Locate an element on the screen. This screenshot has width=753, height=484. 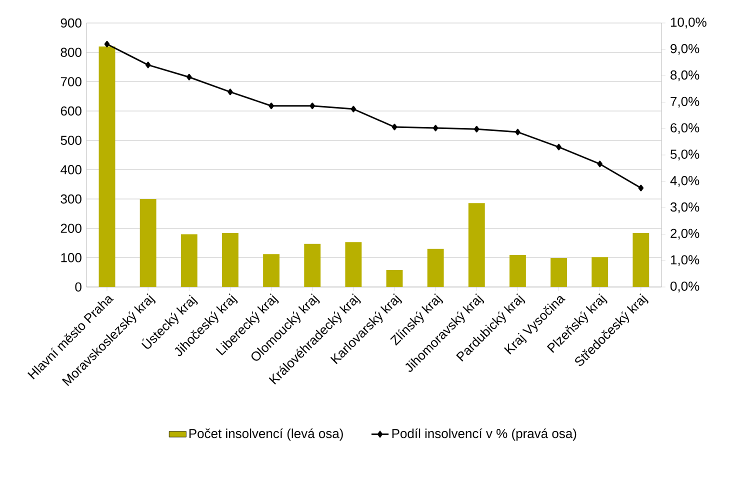
y2-tick-label: 5,0% is located at coordinates (685, 155).